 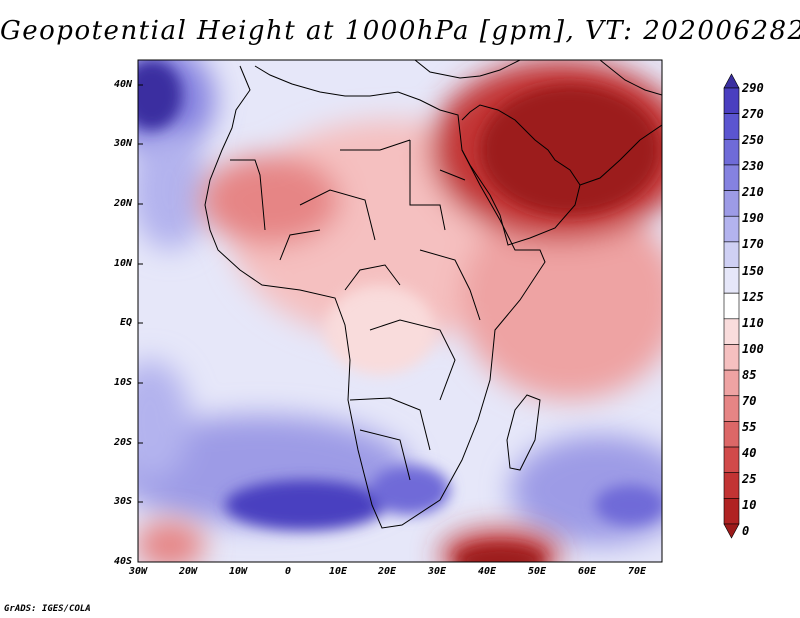 I want to click on south-atlantic-high-core, so click(x=305, y=505).